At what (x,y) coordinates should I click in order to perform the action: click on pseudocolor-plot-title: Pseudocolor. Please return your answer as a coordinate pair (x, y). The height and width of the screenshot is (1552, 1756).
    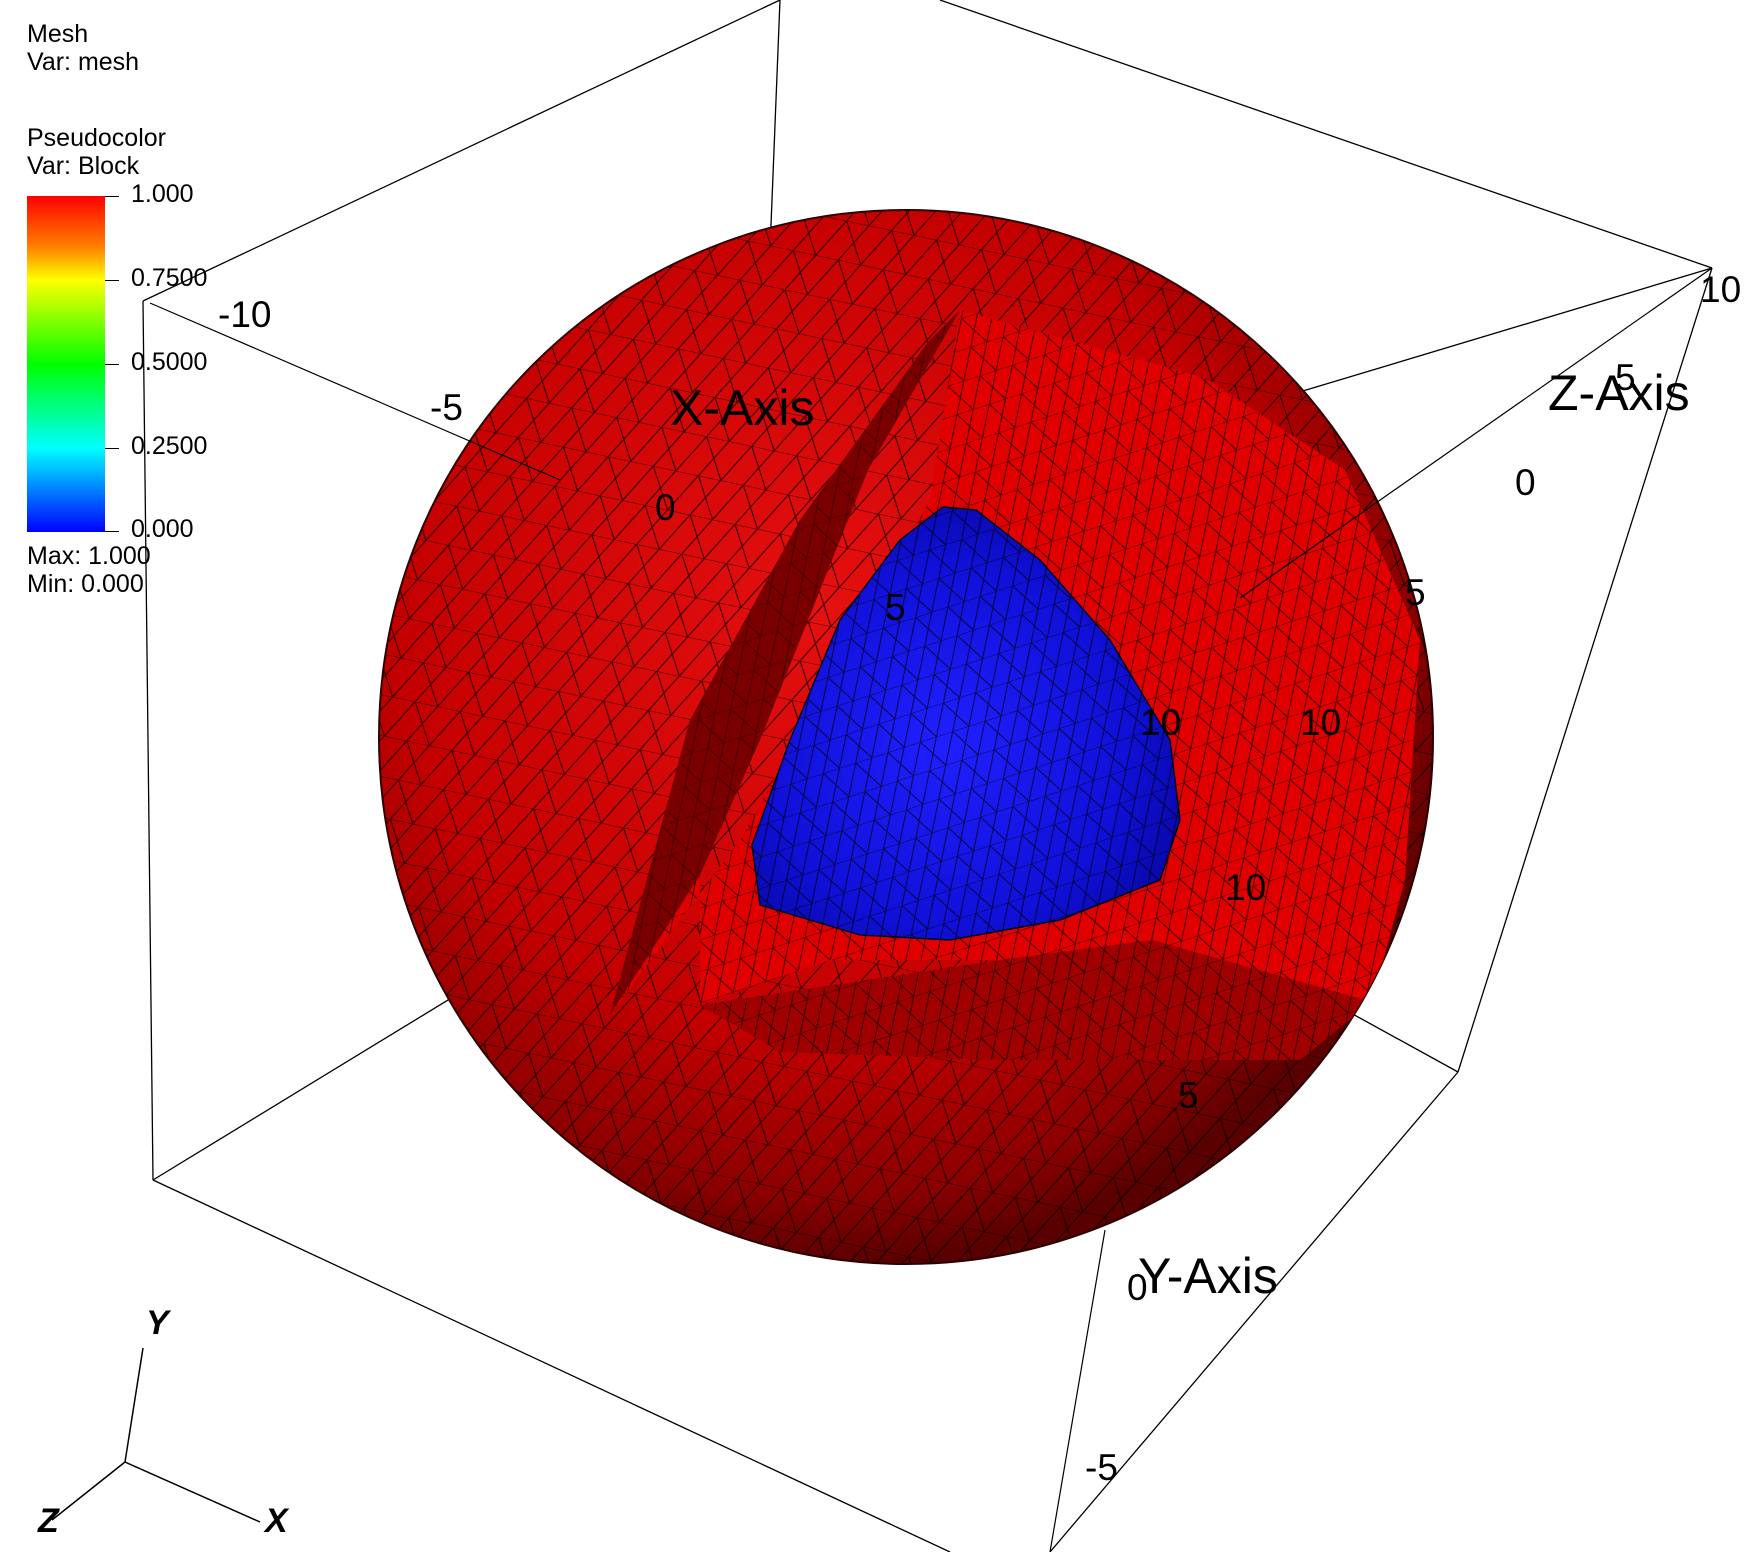
    Looking at the image, I should click on (96, 138).